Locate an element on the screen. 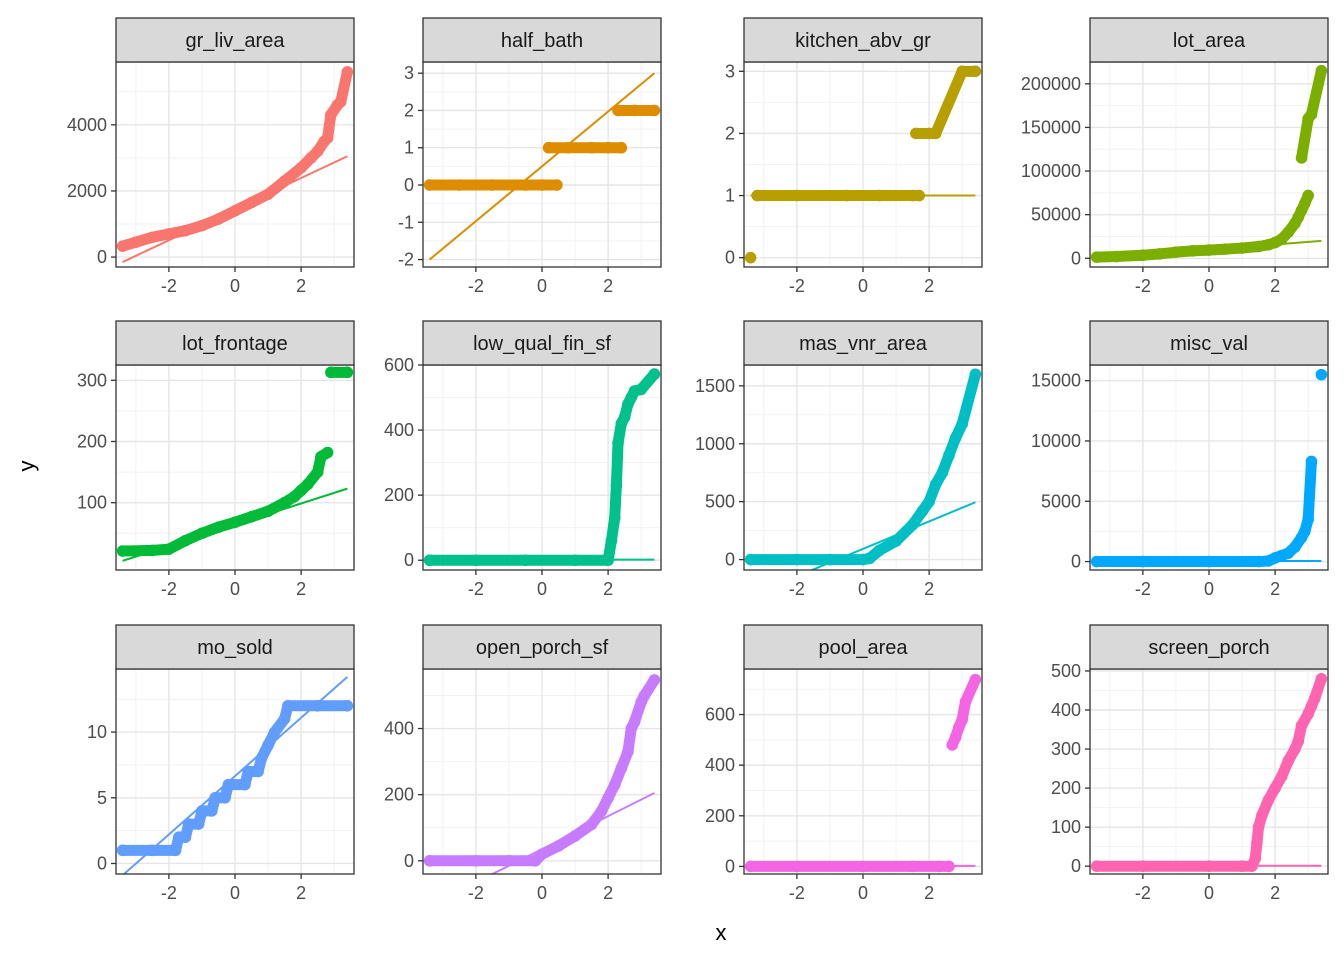 The image size is (1344, 960). y-tick-label: 1 is located at coordinates (409, 148).